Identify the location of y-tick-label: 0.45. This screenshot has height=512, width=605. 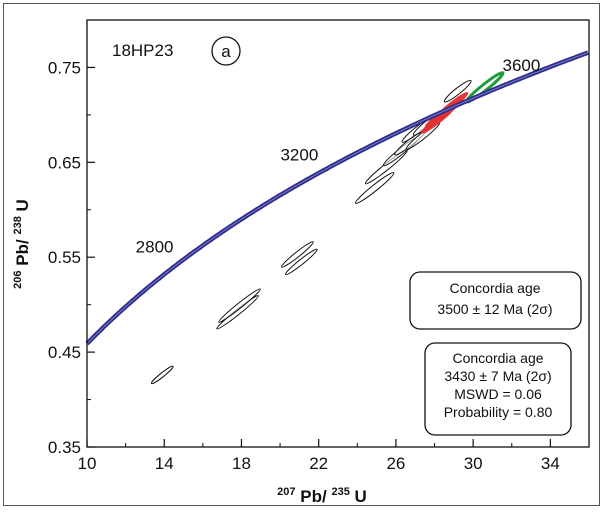
(64, 352).